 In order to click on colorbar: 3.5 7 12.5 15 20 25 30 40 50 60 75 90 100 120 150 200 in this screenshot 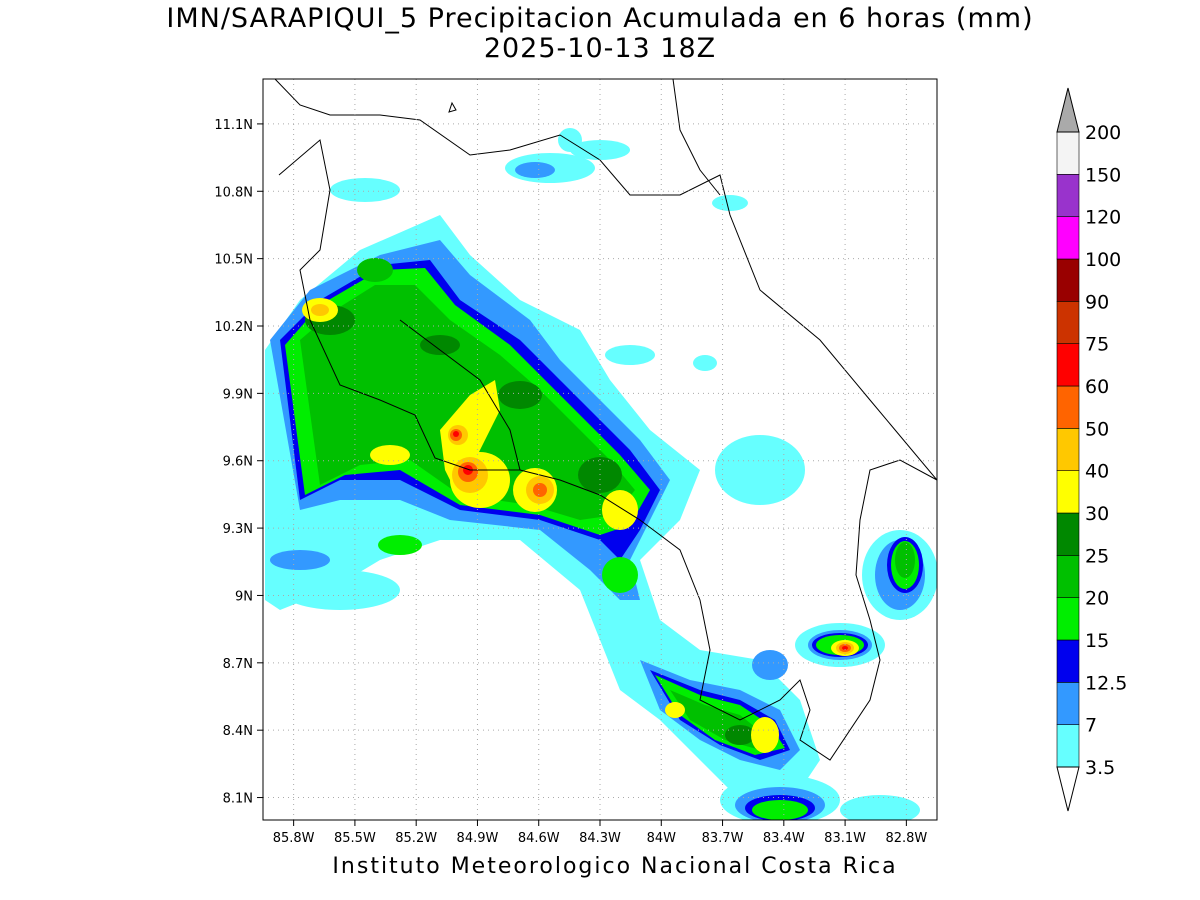, I will do `click(1091, 449)`.